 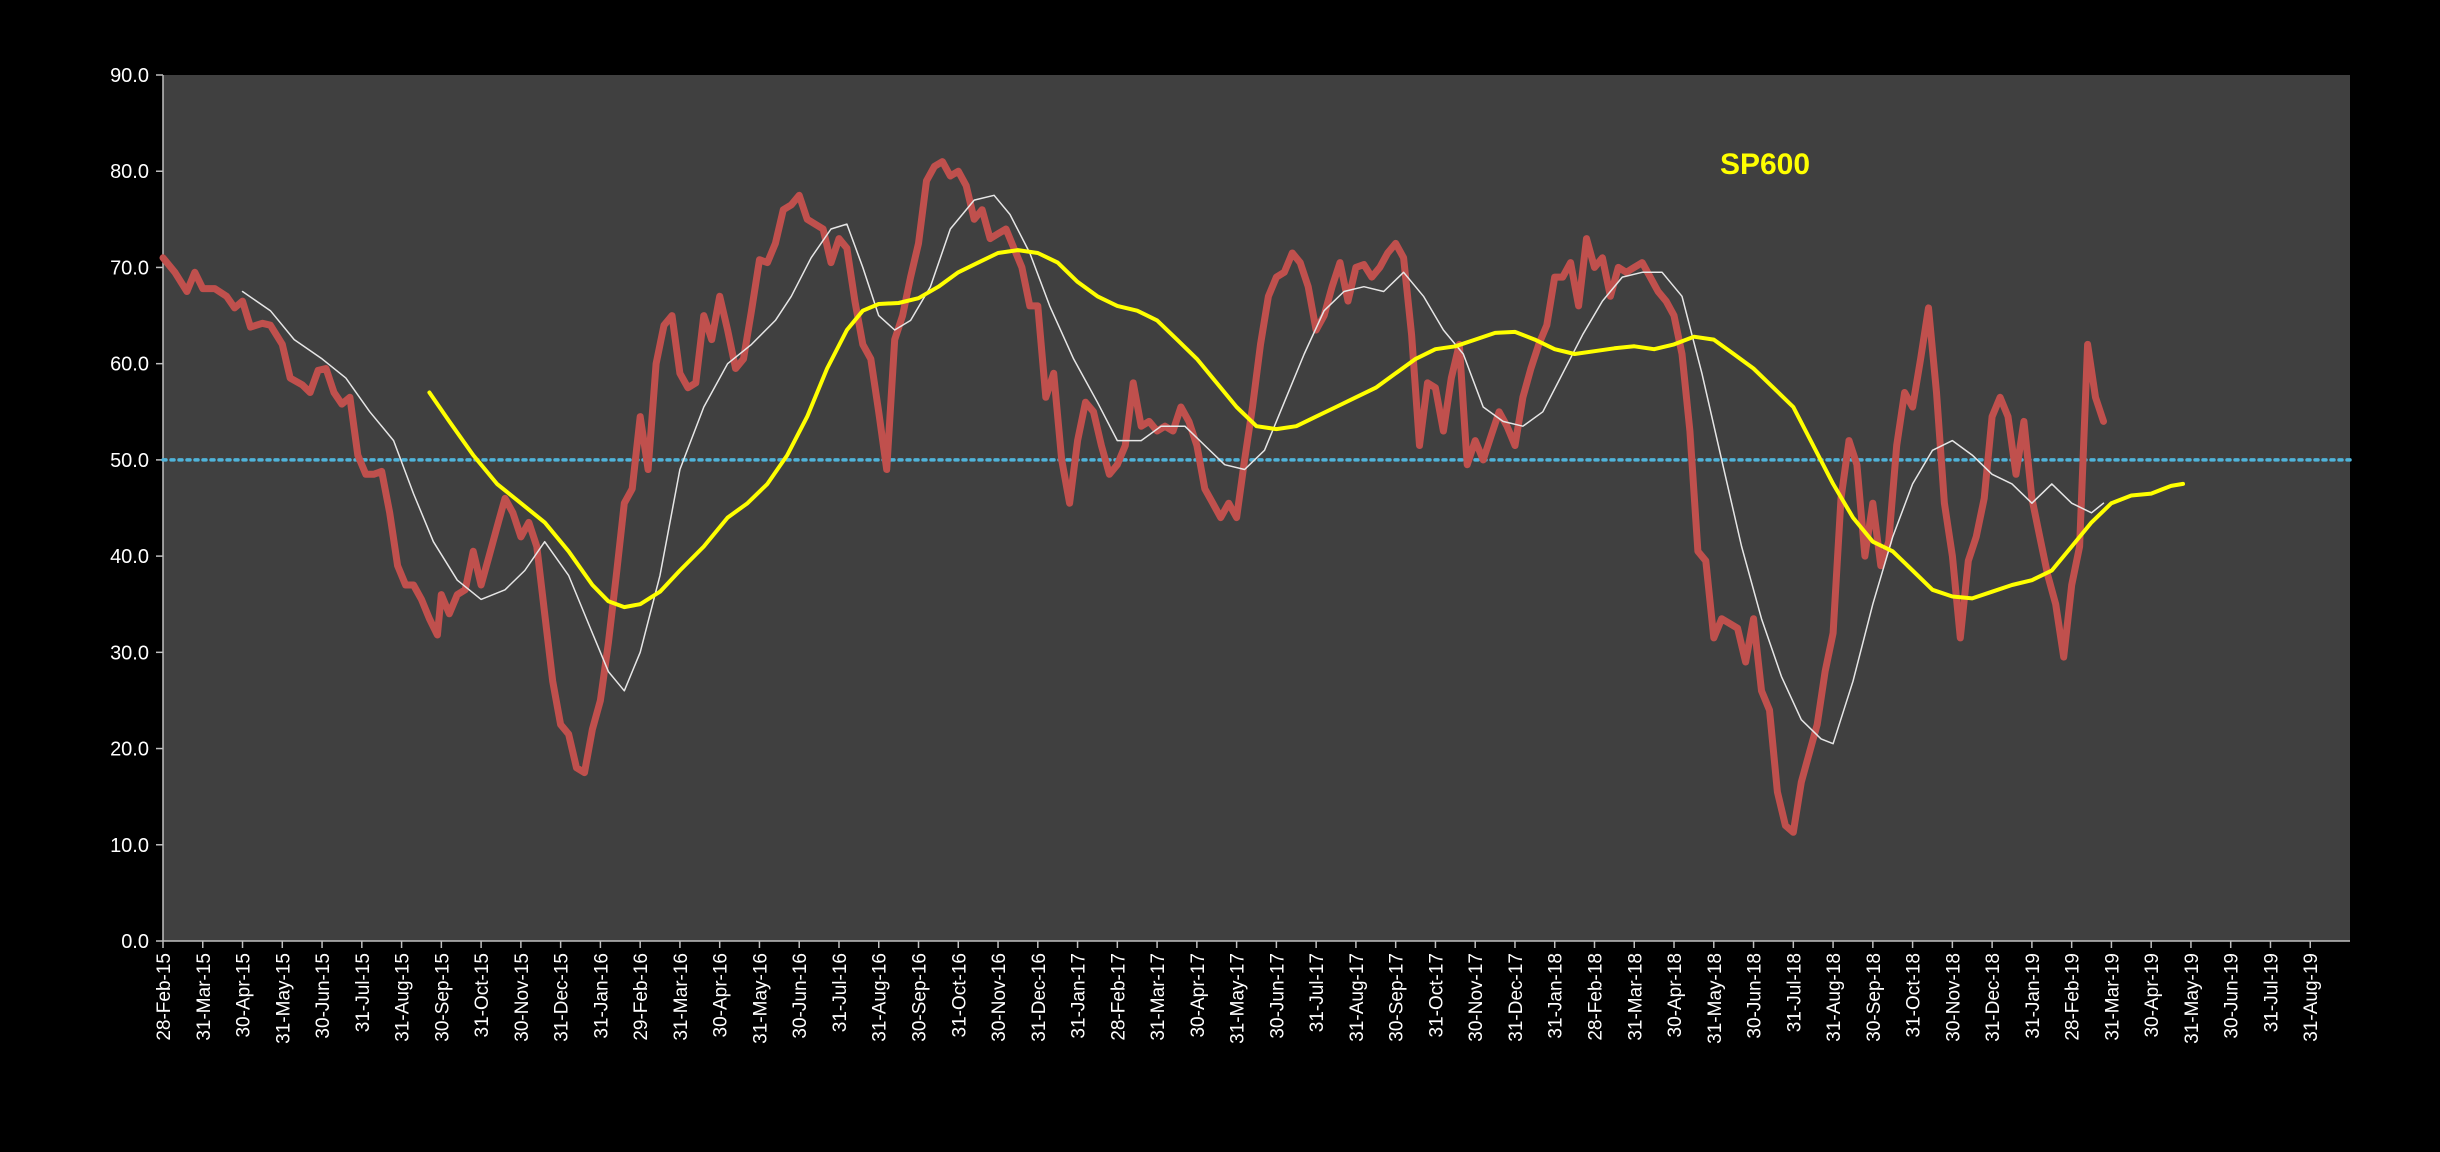 What do you see at coordinates (1556, 996) in the screenshot?
I see `x-tick-label: 31-Jan-18` at bounding box center [1556, 996].